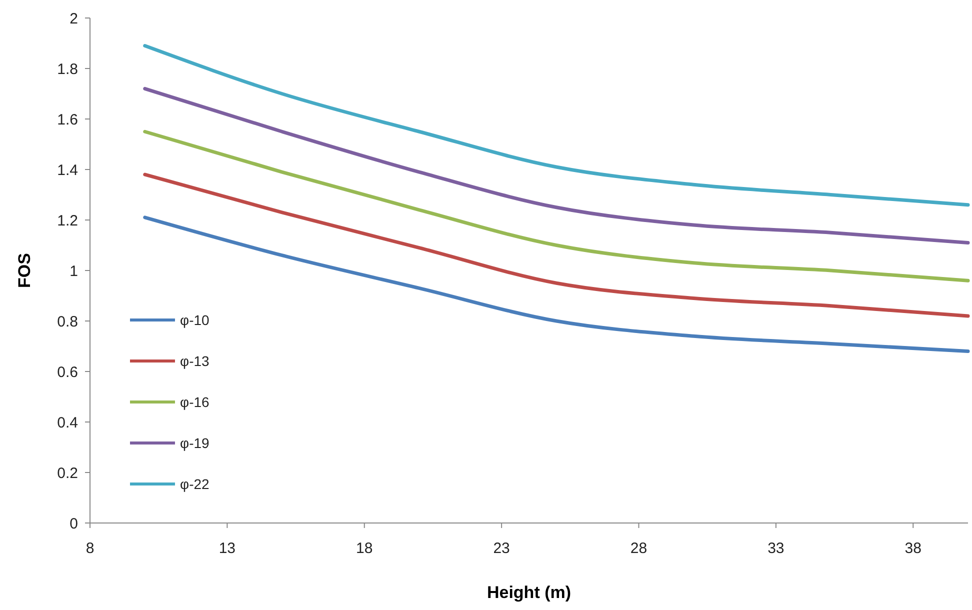  What do you see at coordinates (74, 271) in the screenshot?
I see `y-tick-label: 1` at bounding box center [74, 271].